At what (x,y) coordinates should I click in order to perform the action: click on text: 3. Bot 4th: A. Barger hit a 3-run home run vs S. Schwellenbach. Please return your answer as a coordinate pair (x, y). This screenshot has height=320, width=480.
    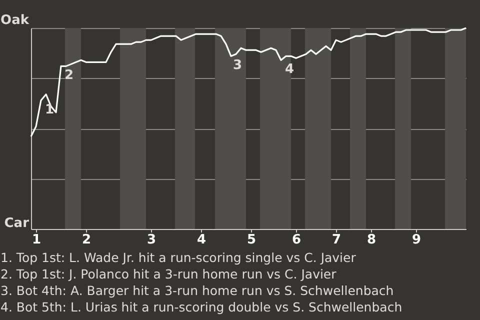
    Looking at the image, I should click on (197, 290).